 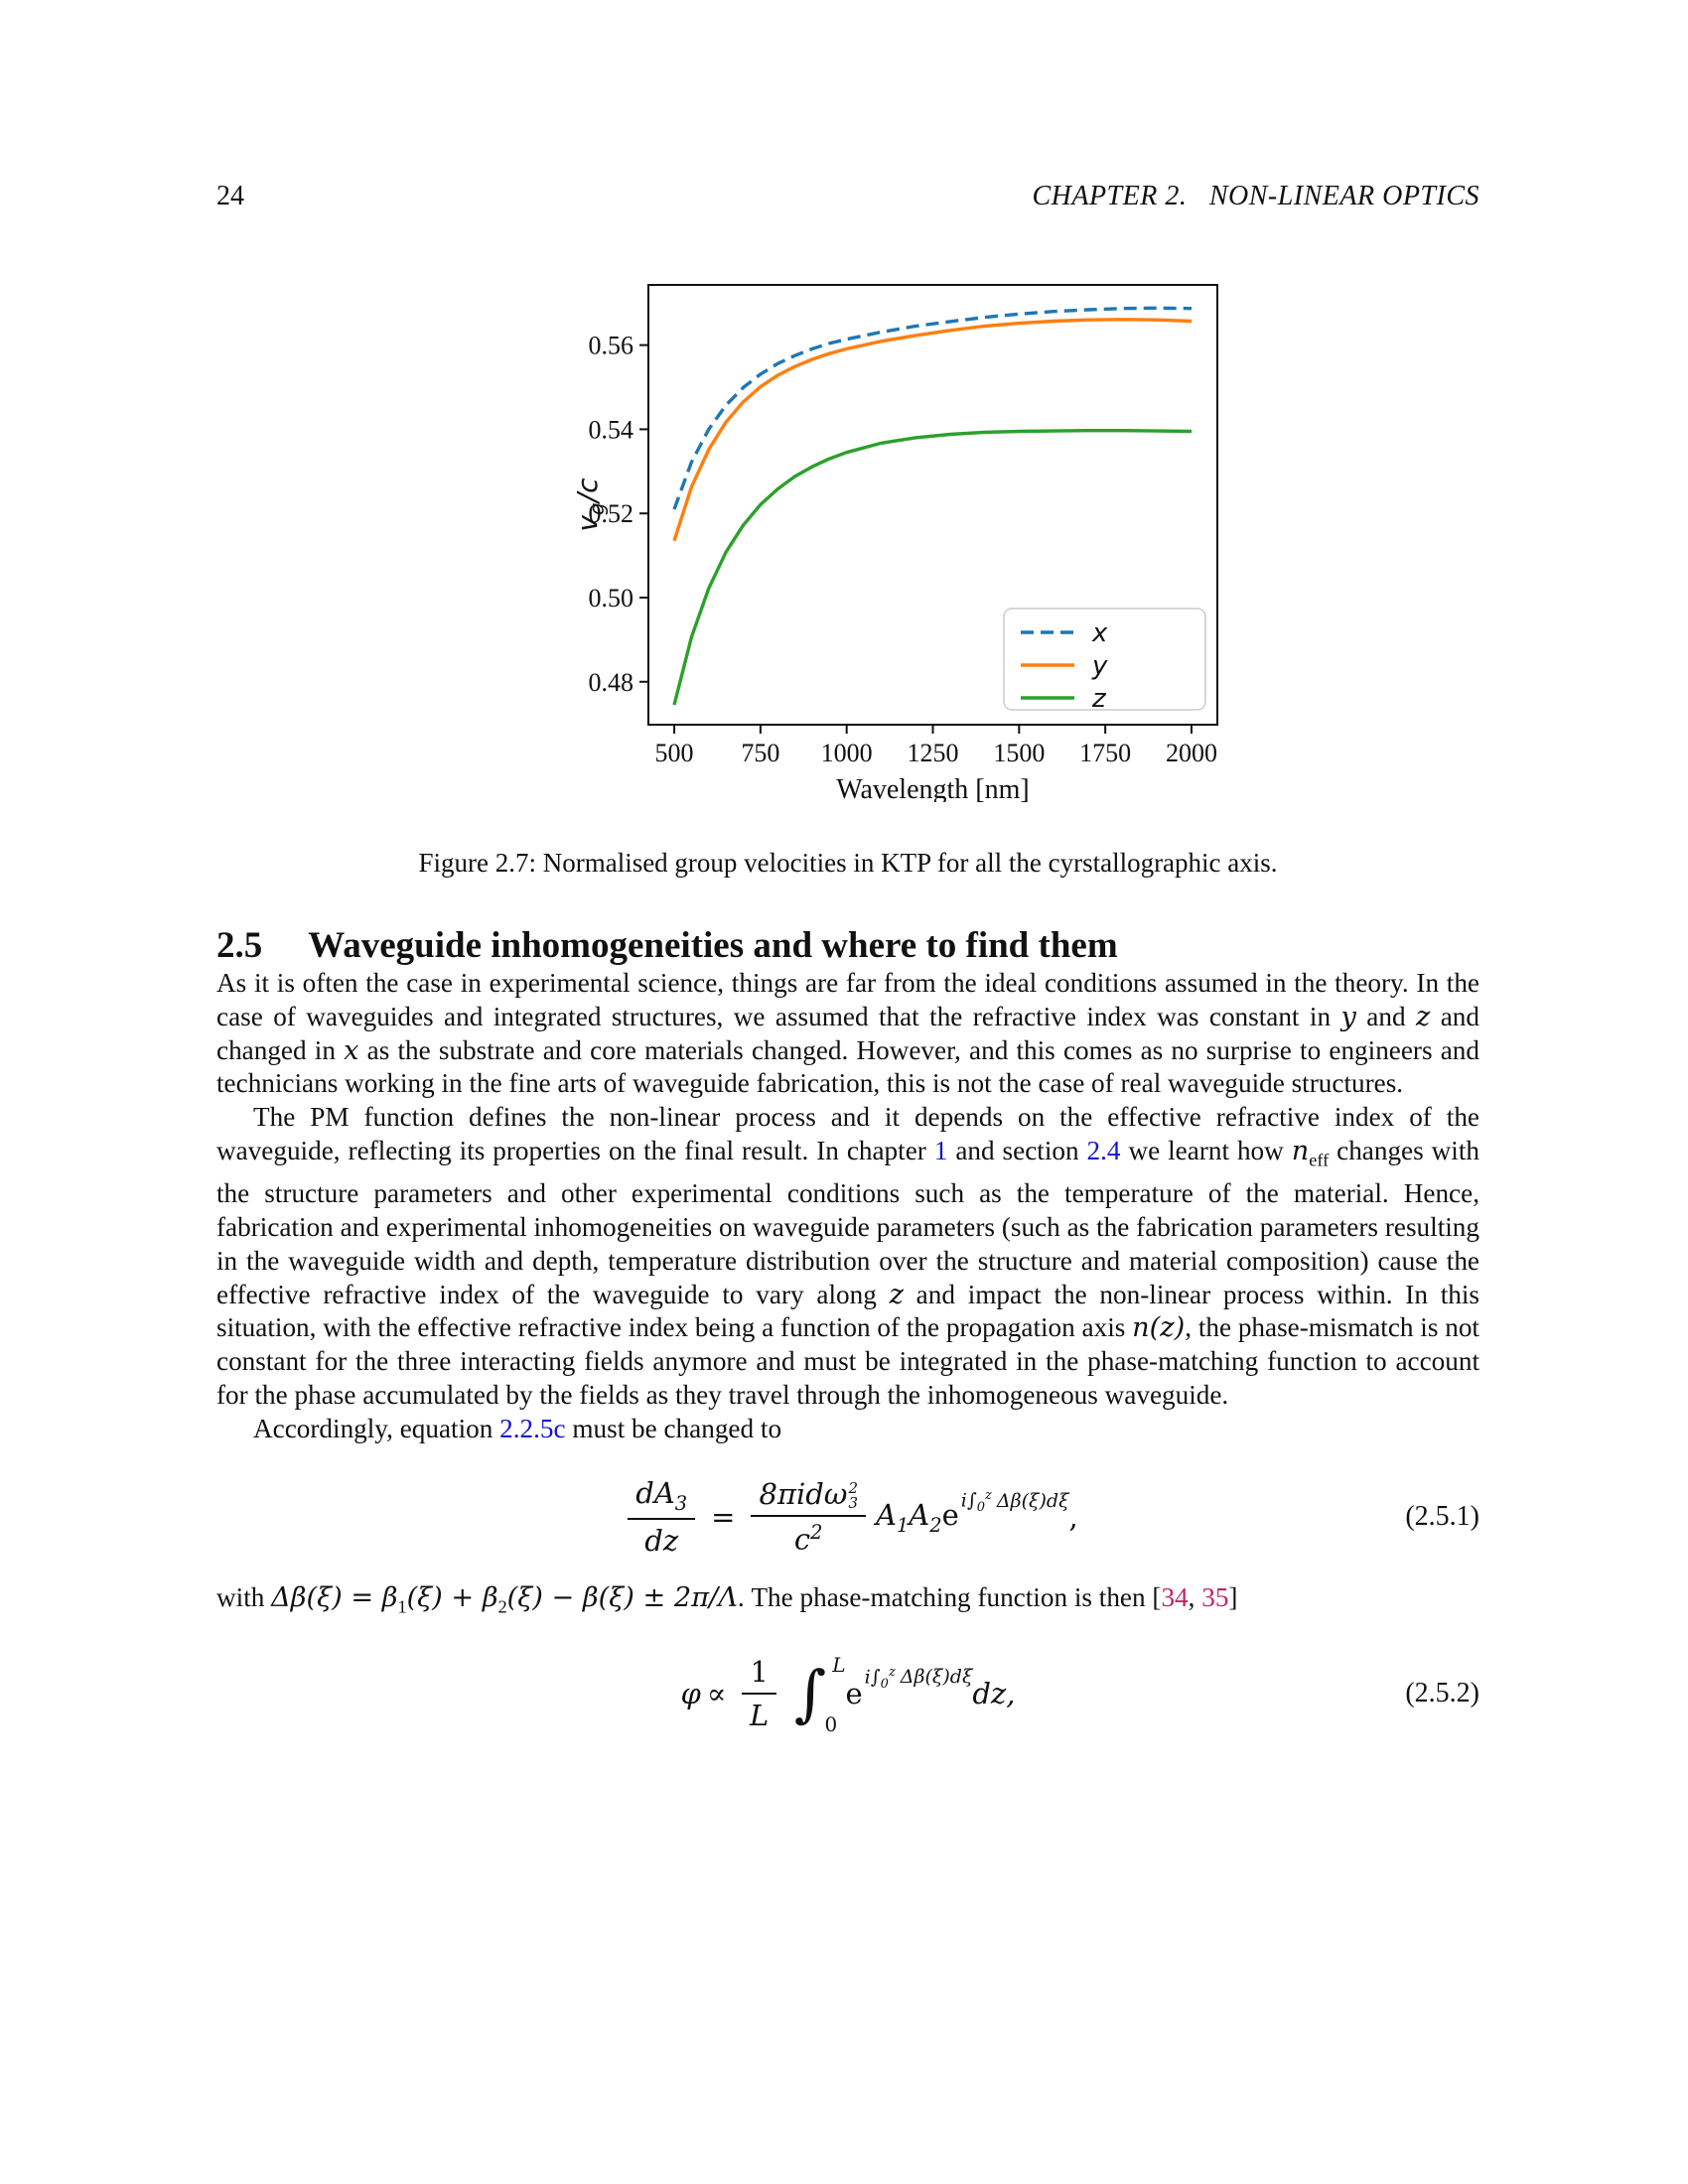 I want to click on section-number: 2.5, so click(x=239, y=945).